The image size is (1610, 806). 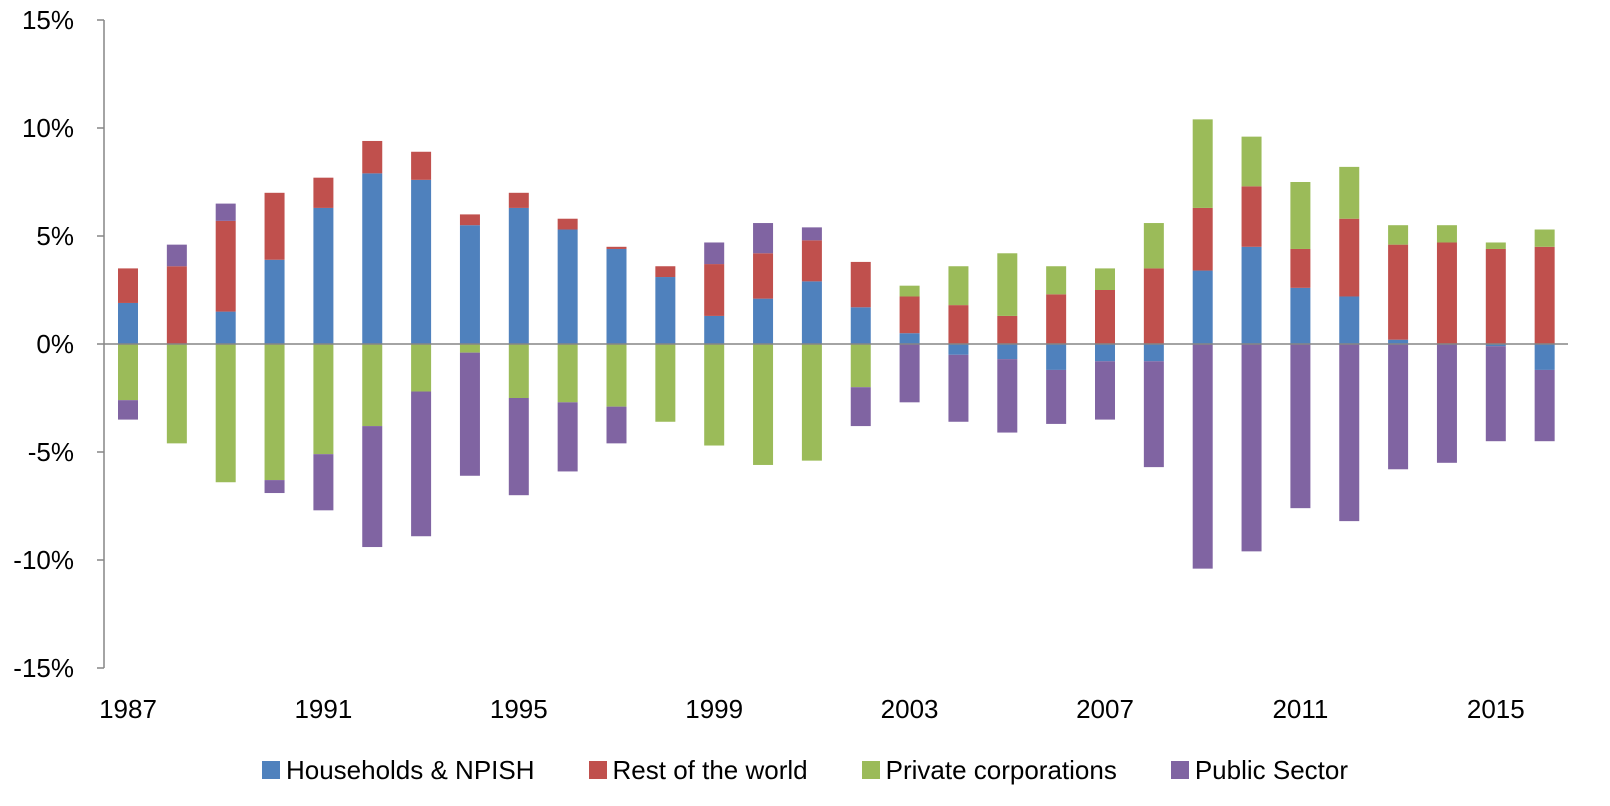 What do you see at coordinates (1349, 257) in the screenshot?
I see `bar-rest-of-the-world-2012` at bounding box center [1349, 257].